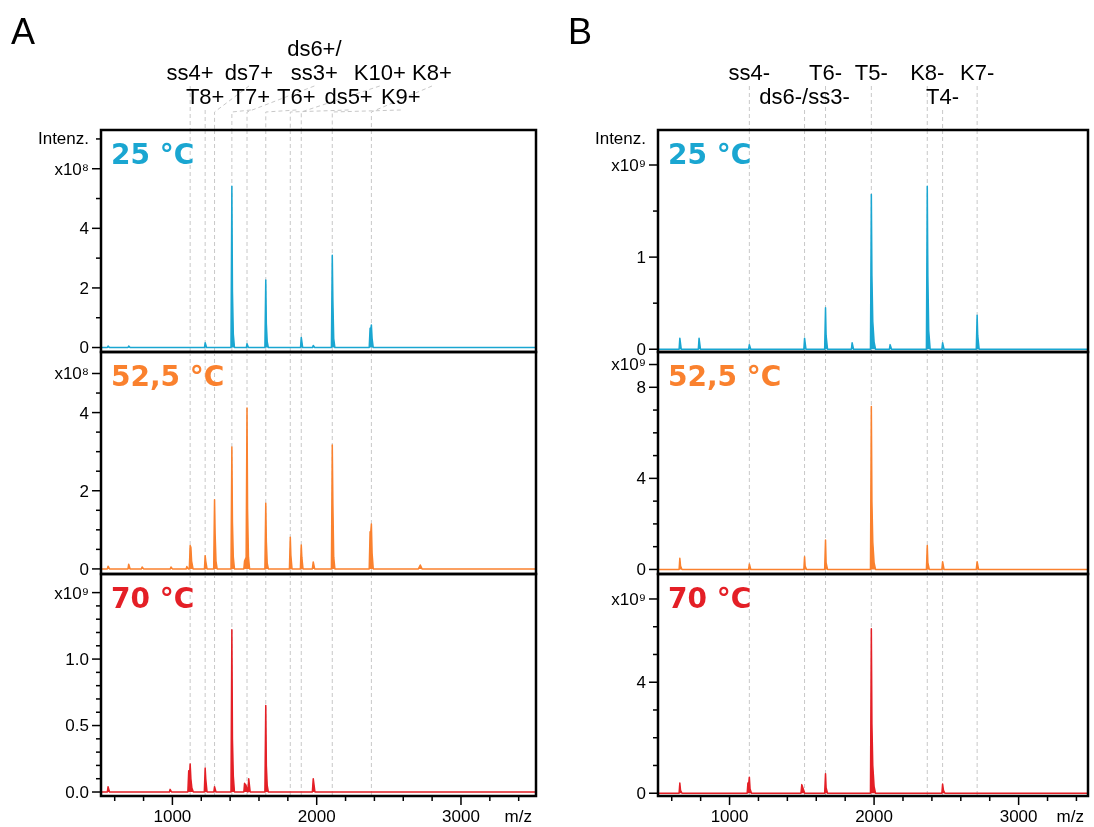  Describe the element at coordinates (641, 258) in the screenshot. I see `y-tick-label: 1` at that location.